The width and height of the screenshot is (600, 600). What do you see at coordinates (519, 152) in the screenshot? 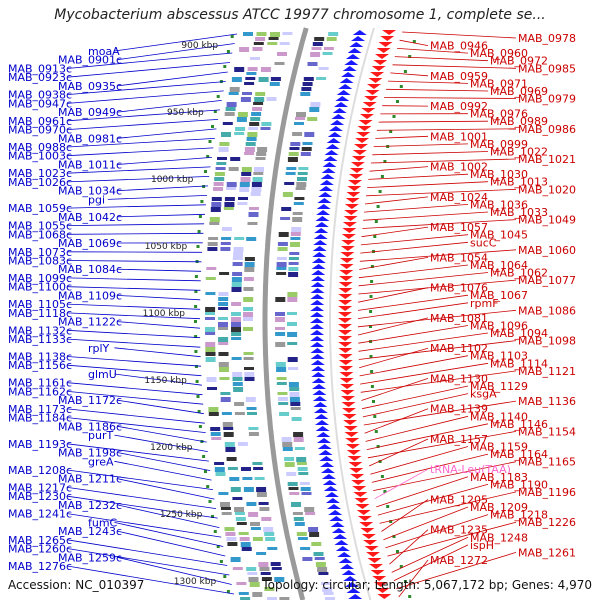
I see `right-gene-label: MAB_1022` at bounding box center [519, 152].